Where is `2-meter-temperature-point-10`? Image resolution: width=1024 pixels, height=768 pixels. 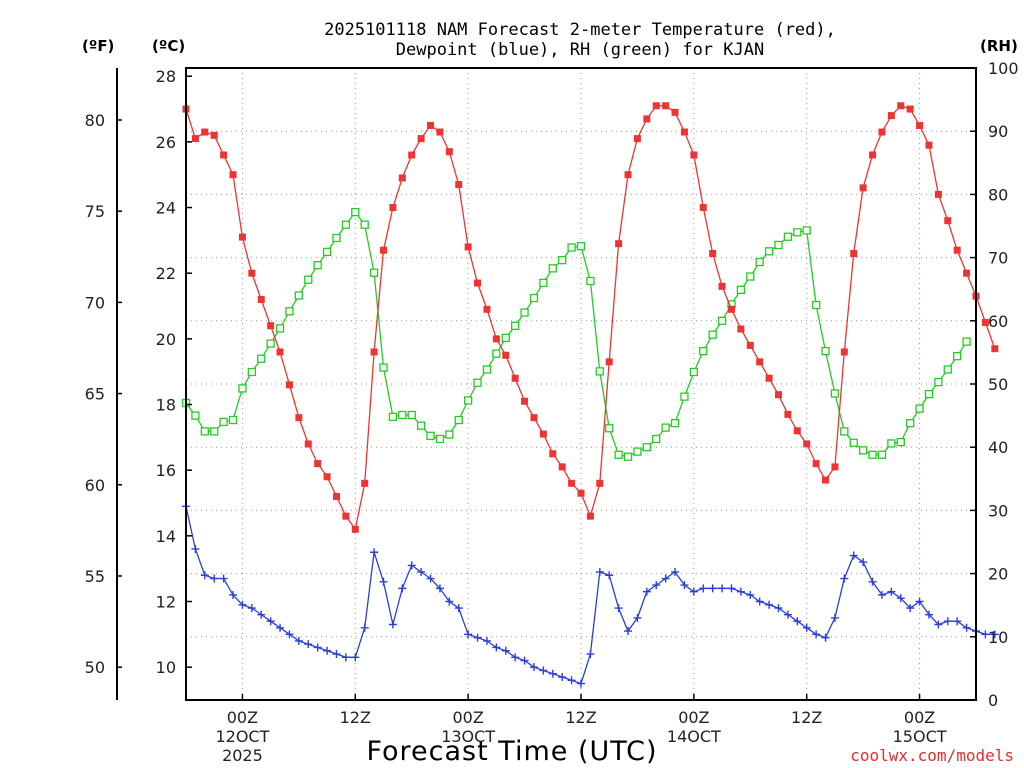
2-meter-temperature-point-10 is located at coordinates (280, 352).